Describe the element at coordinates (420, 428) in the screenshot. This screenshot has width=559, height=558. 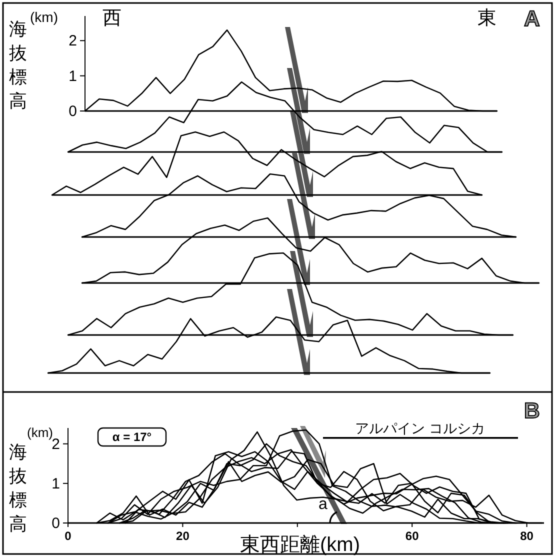
I see `annotation: アルパイン コルシカ` at that location.